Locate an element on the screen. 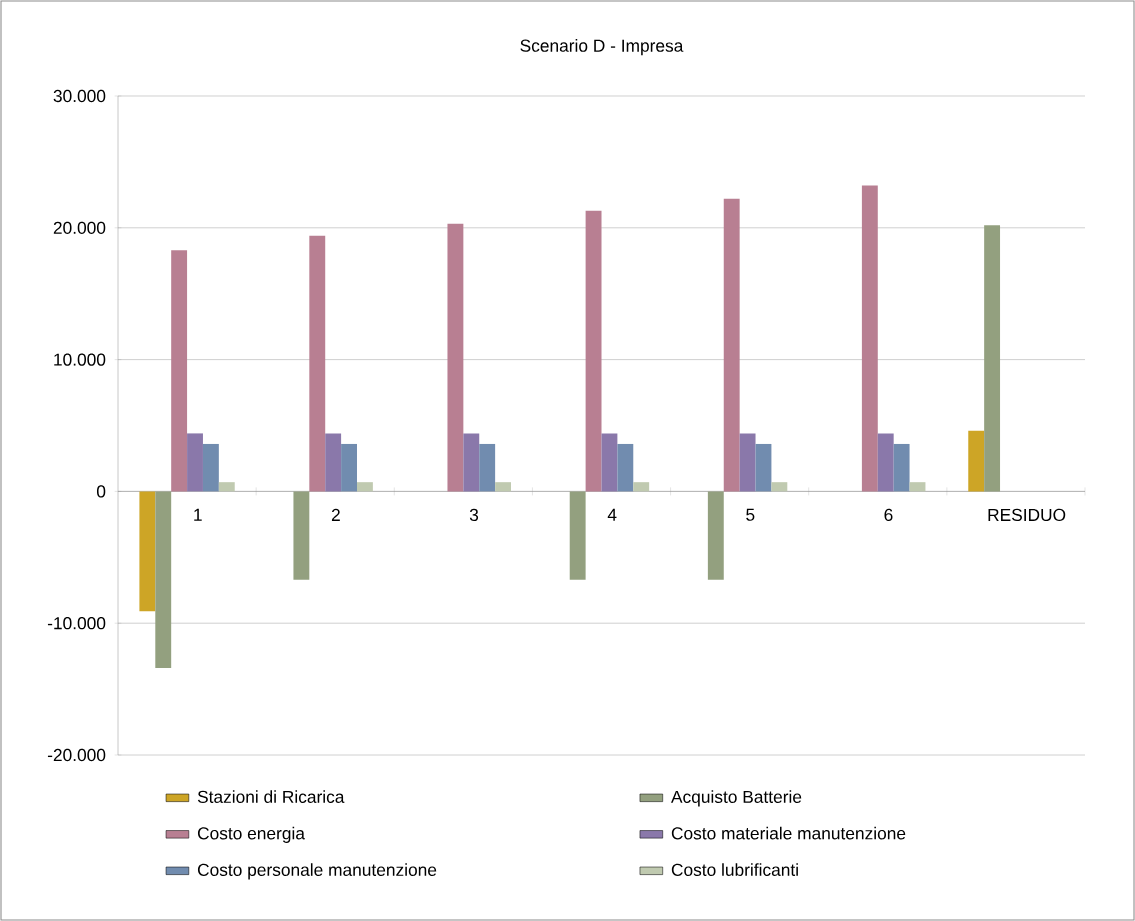  x-tick-label: 6 is located at coordinates (888, 515).